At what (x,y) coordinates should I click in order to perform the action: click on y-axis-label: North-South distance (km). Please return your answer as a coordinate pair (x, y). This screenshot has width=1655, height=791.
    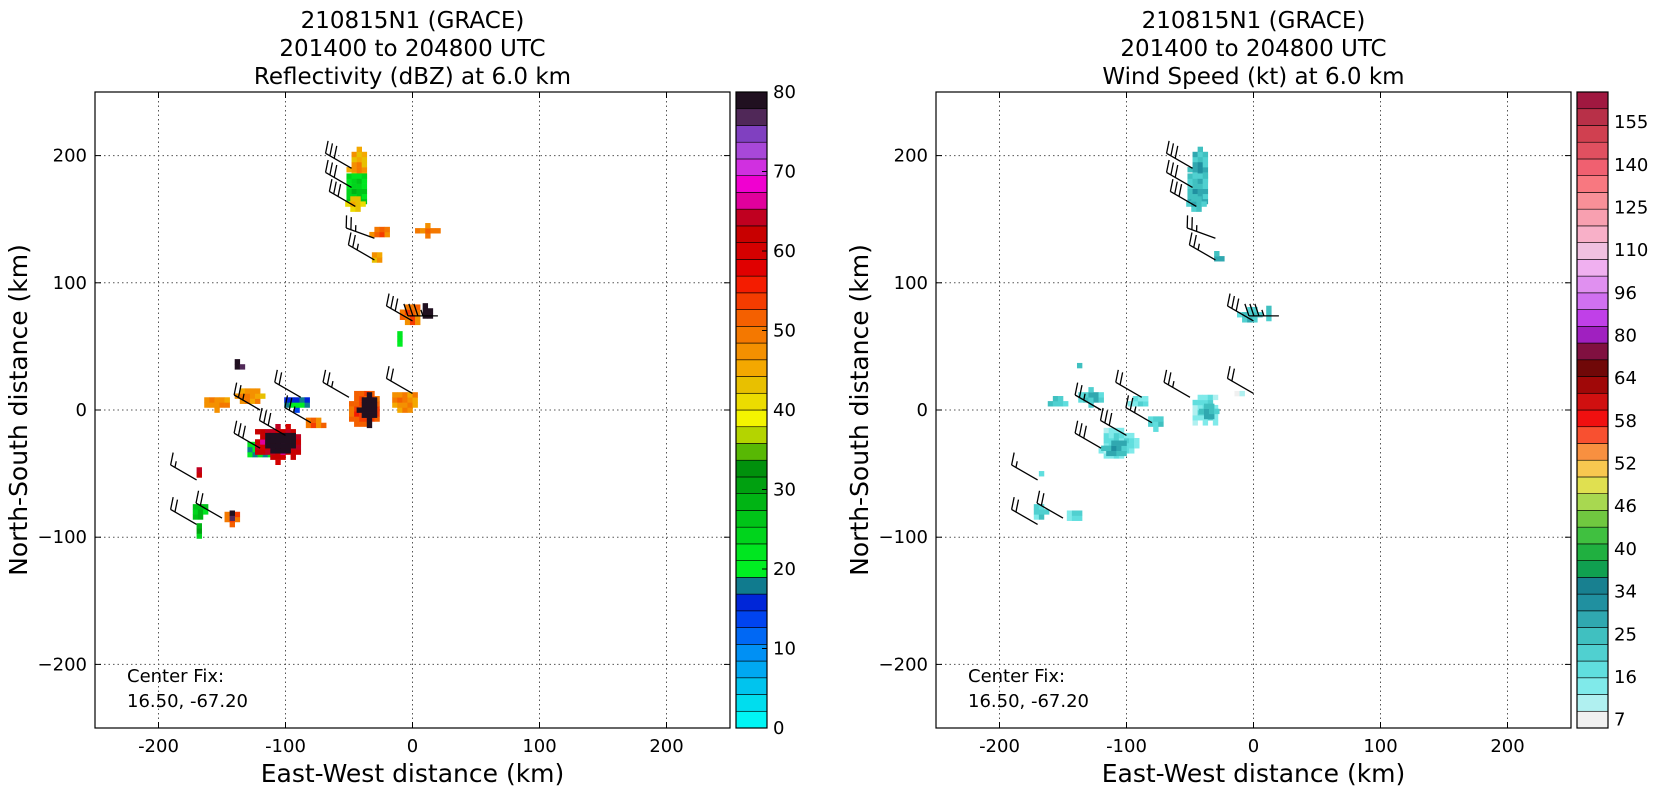
    Looking at the image, I should click on (18, 410).